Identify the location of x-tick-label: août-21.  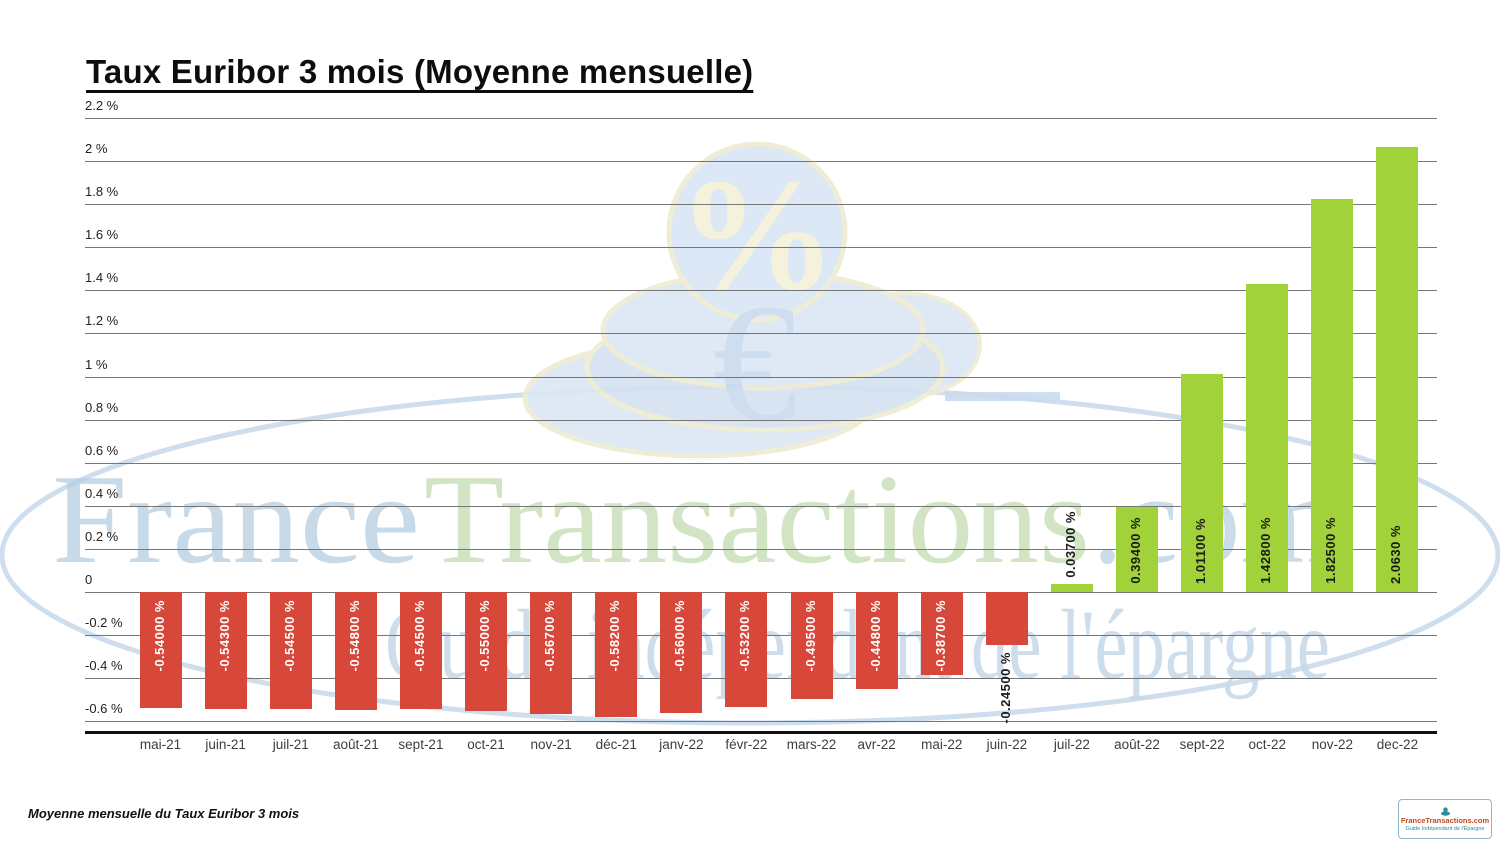
(355, 744).